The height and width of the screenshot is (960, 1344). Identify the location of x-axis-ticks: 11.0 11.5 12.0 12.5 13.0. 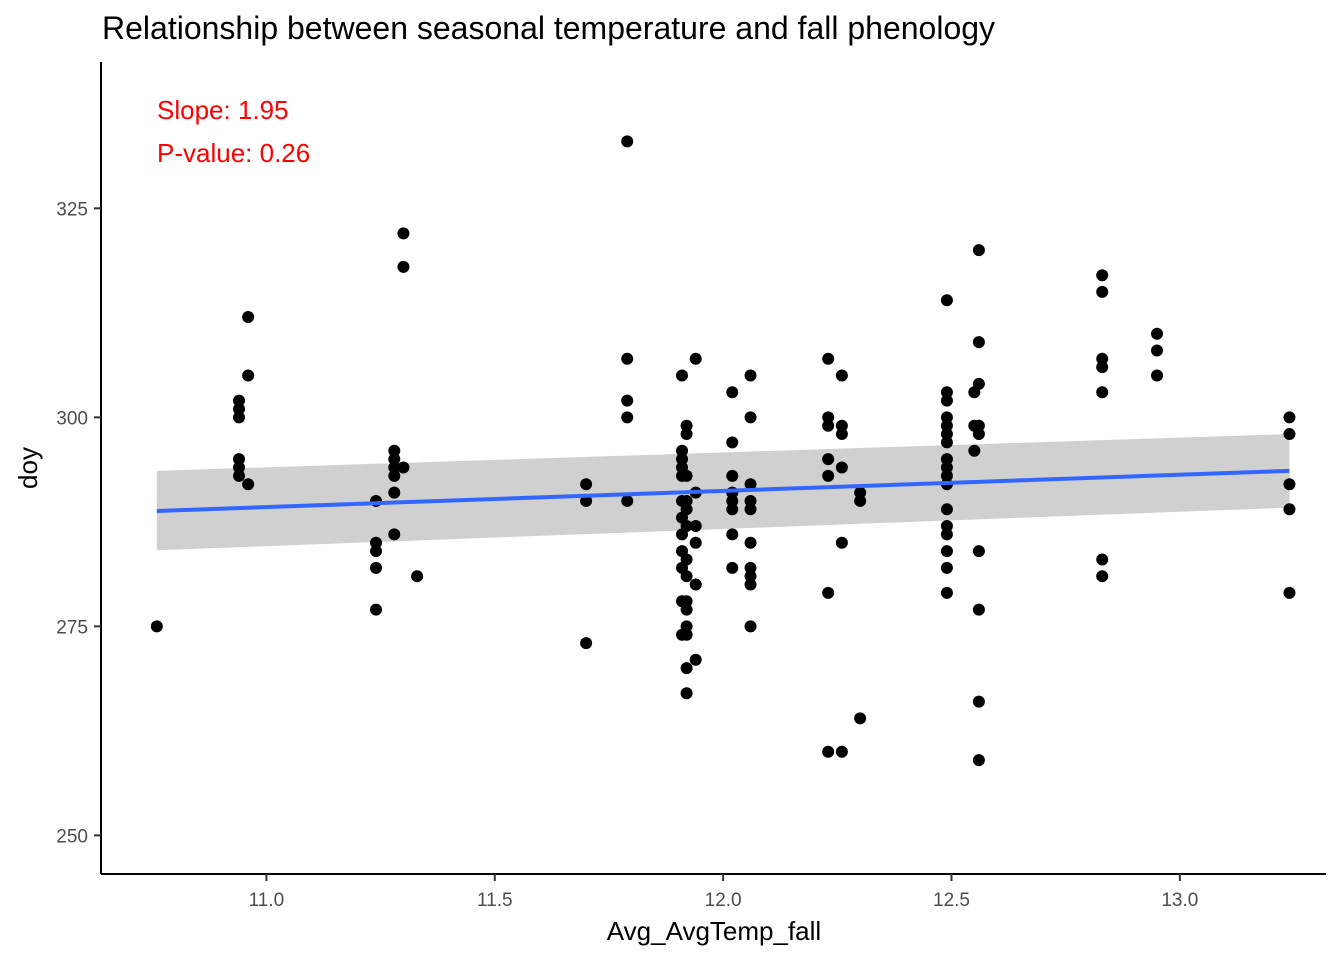
(723, 892).